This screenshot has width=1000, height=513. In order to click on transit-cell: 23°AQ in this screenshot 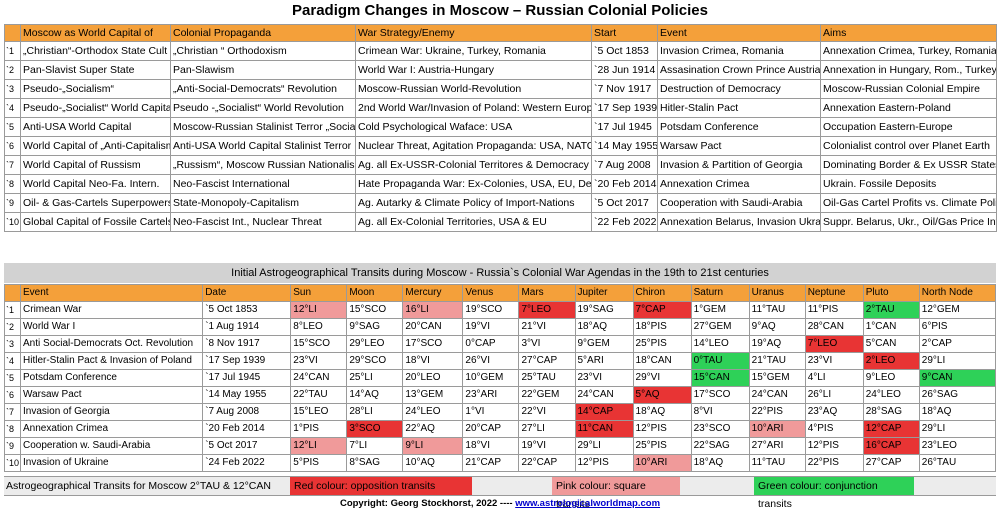, I will do `click(834, 412)`.